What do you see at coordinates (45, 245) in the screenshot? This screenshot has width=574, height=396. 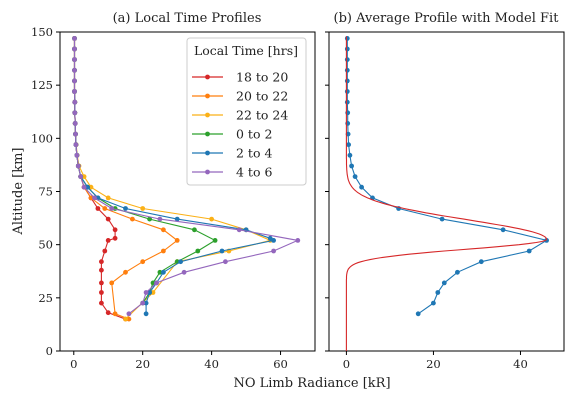 I see `y-tick-label: 50` at bounding box center [45, 245].